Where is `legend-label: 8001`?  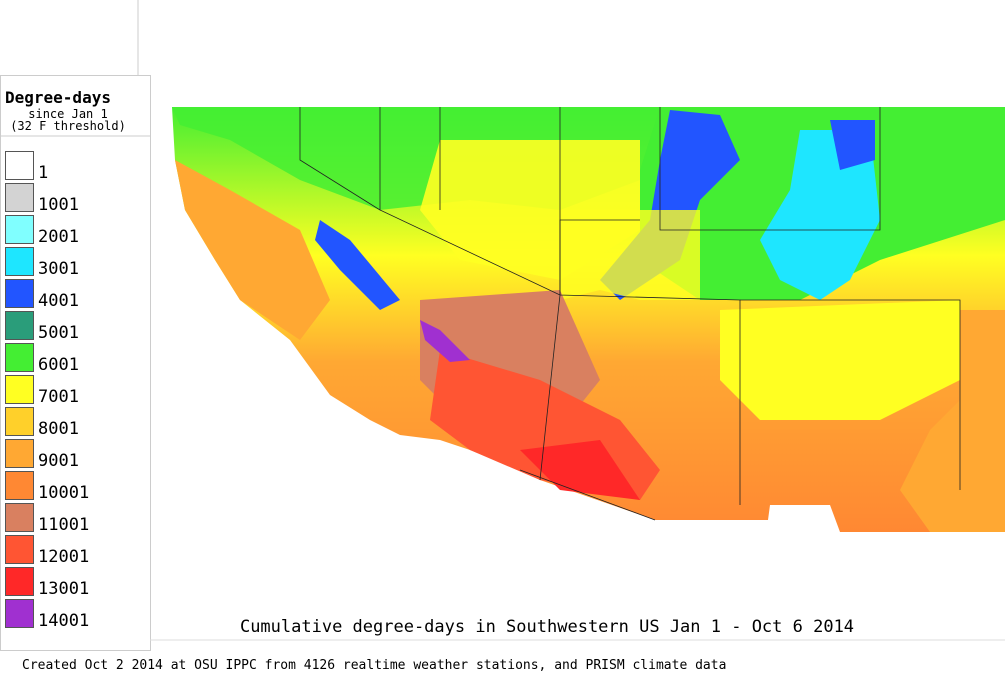
legend-label: 8001 is located at coordinates (58, 429).